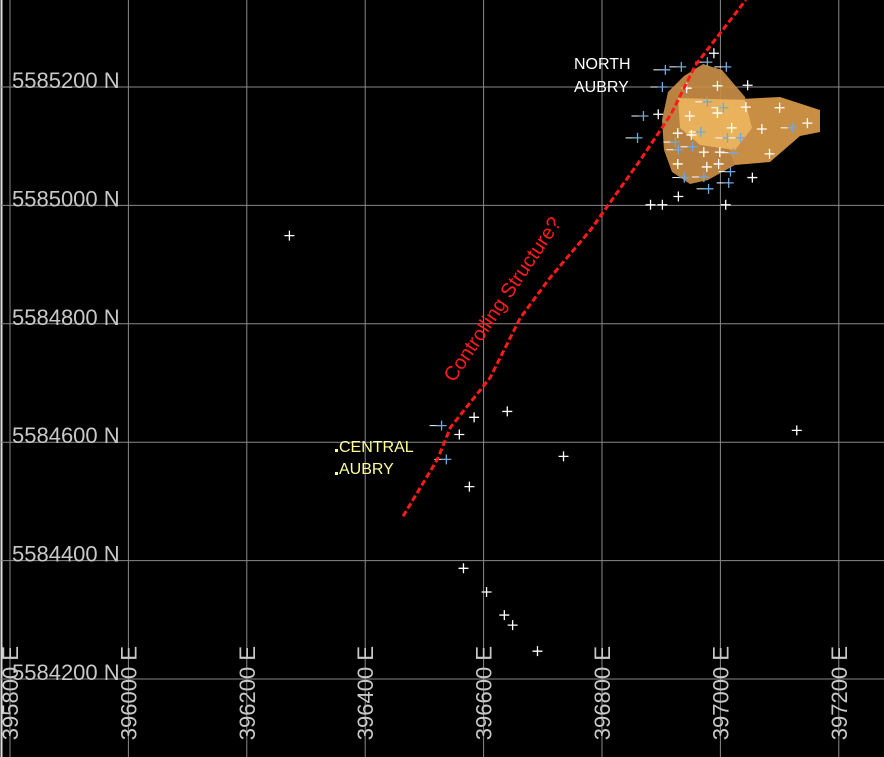  What do you see at coordinates (374, 458) in the screenshot?
I see `central-aubry-label: CENTRAL AUBRY` at bounding box center [374, 458].